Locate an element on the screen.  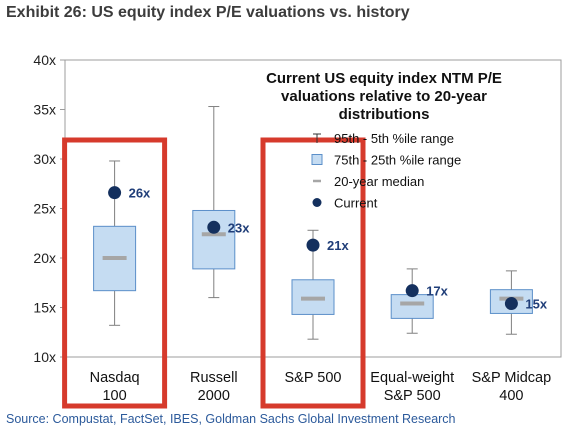
y-tick-label: 10x is located at coordinates (44, 357).